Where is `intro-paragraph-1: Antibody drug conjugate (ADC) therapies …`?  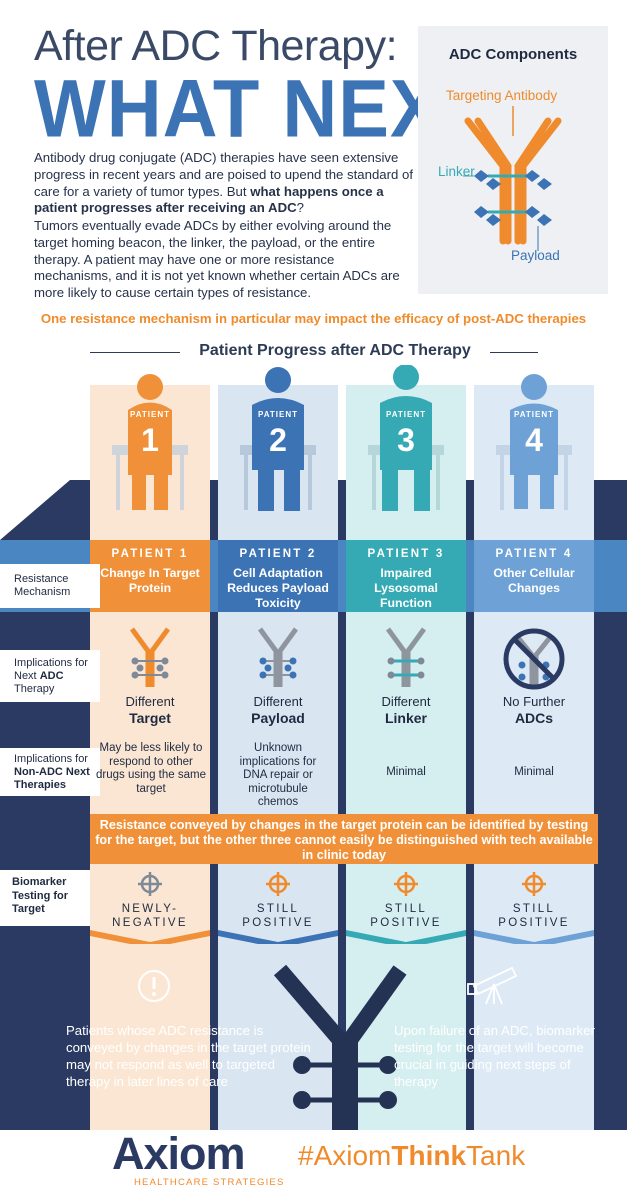 intro-paragraph-1: Antibody drug conjugate (ADC) therapies … is located at coordinates (224, 183).